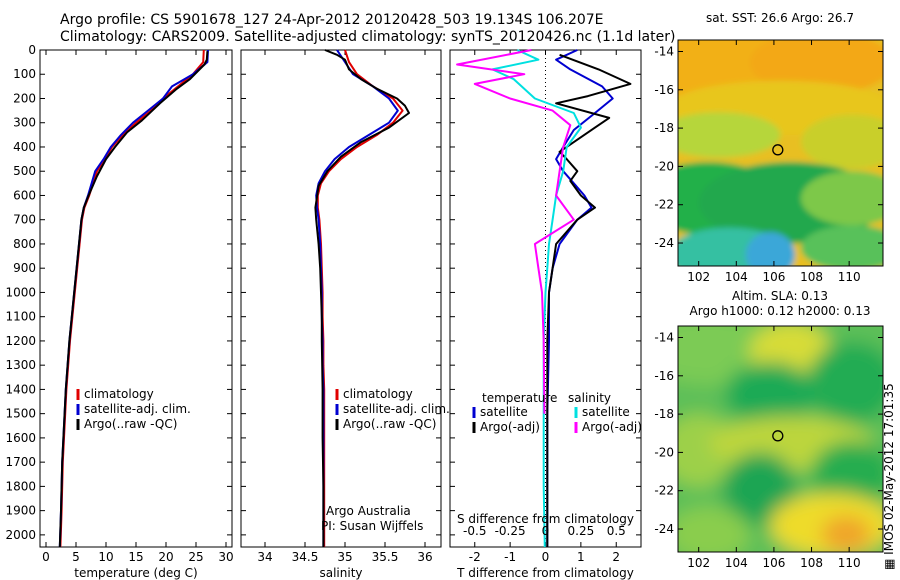  I want to click on y-tick-label: 1000, so click(20, 292).